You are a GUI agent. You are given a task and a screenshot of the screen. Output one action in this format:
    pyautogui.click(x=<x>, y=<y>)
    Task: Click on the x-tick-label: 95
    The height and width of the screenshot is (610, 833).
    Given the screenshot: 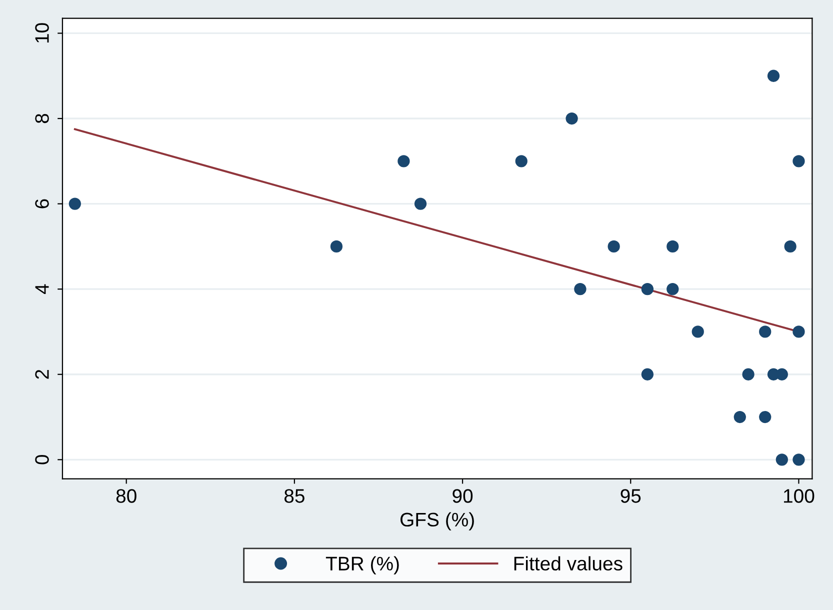 What is the action you would take?
    pyautogui.click(x=630, y=496)
    